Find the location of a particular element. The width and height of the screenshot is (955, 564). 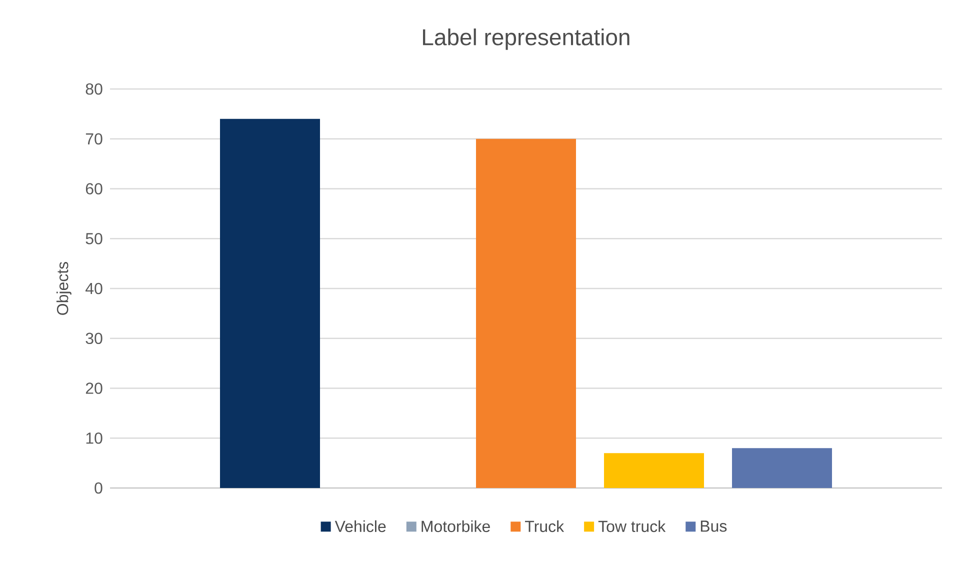

y-tick-label: 60 is located at coordinates (94, 188).